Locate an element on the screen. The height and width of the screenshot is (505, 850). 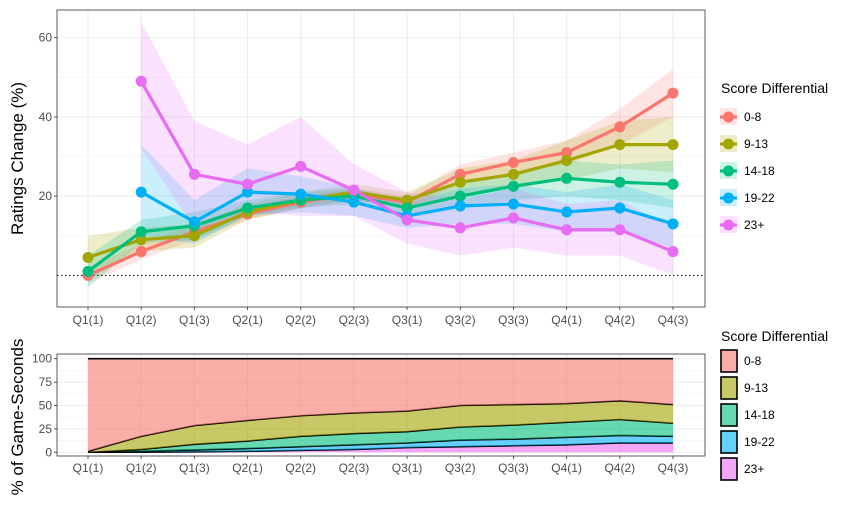
y-tick-label: 20 is located at coordinates (46, 196).